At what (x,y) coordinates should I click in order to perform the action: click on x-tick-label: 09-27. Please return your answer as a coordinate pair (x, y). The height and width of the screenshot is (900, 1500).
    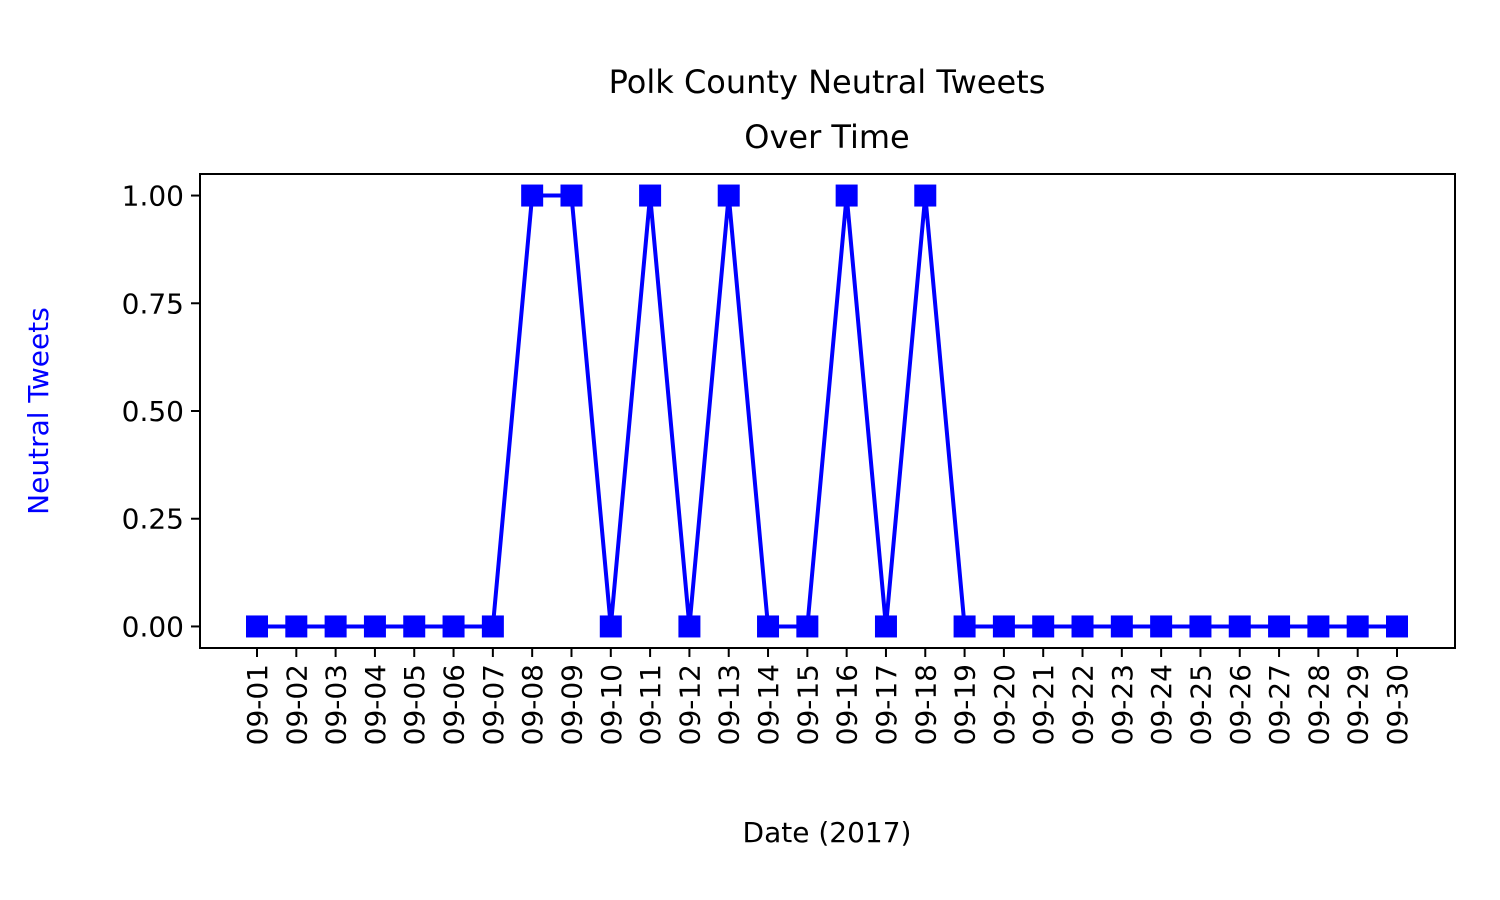
    Looking at the image, I should click on (1279, 704).